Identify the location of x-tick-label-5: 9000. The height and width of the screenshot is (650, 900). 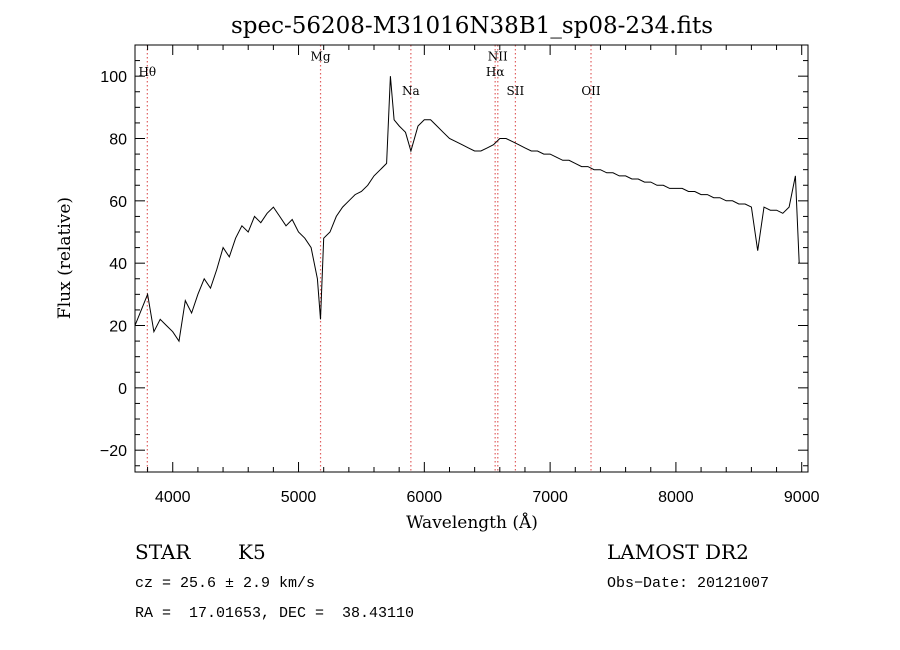
(802, 497).